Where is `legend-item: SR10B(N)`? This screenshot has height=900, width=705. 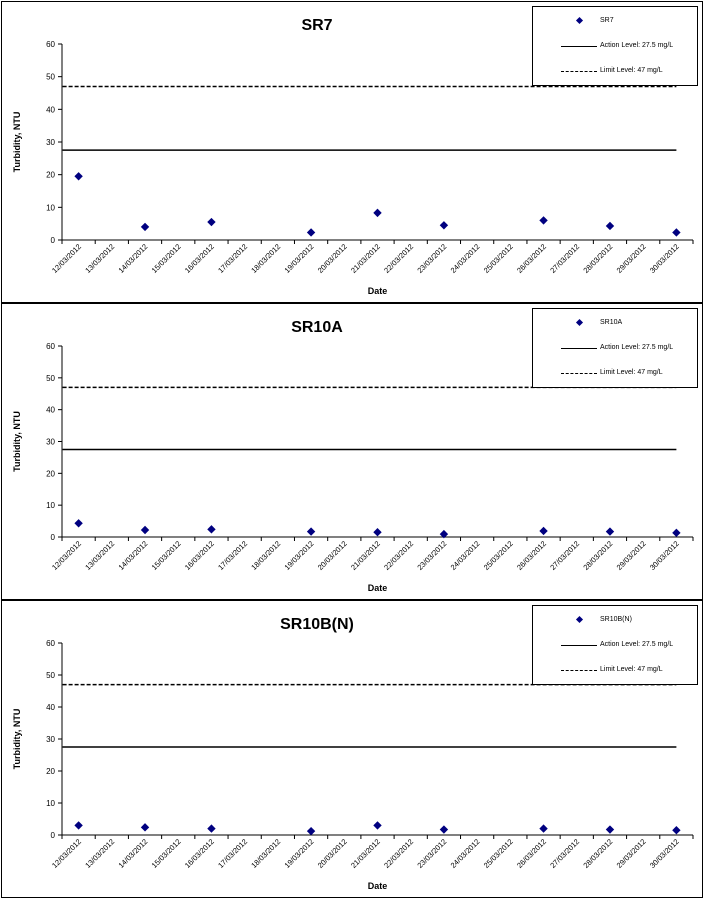 legend-item: SR10B(N) is located at coordinates (615, 621).